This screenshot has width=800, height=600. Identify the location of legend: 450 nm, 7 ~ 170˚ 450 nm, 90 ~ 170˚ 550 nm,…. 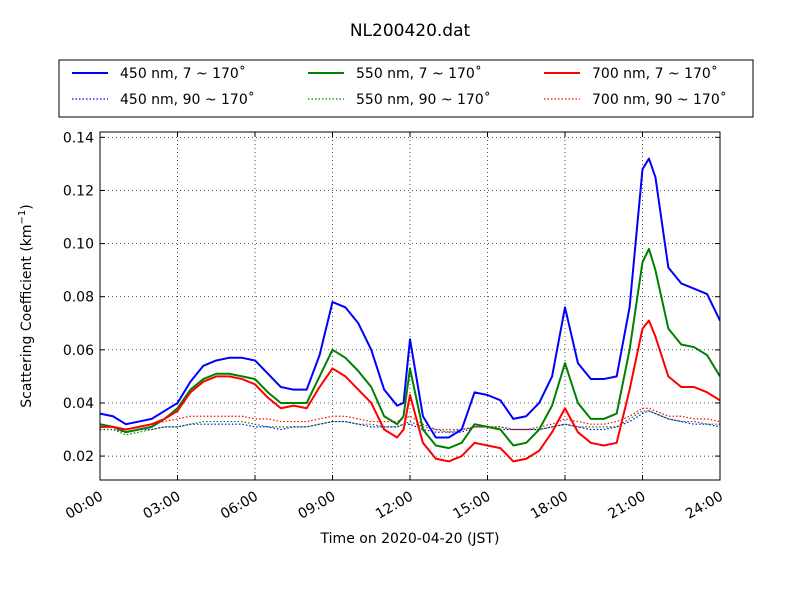
(406, 88).